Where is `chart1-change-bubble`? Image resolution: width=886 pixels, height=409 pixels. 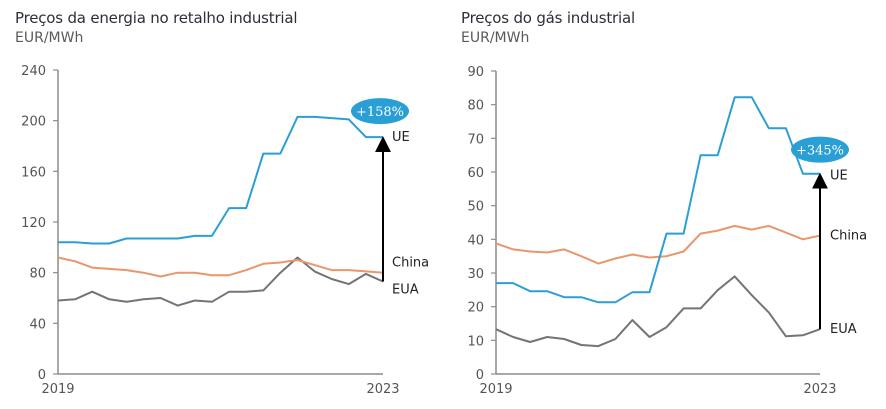
chart1-change-bubble is located at coordinates (380, 111).